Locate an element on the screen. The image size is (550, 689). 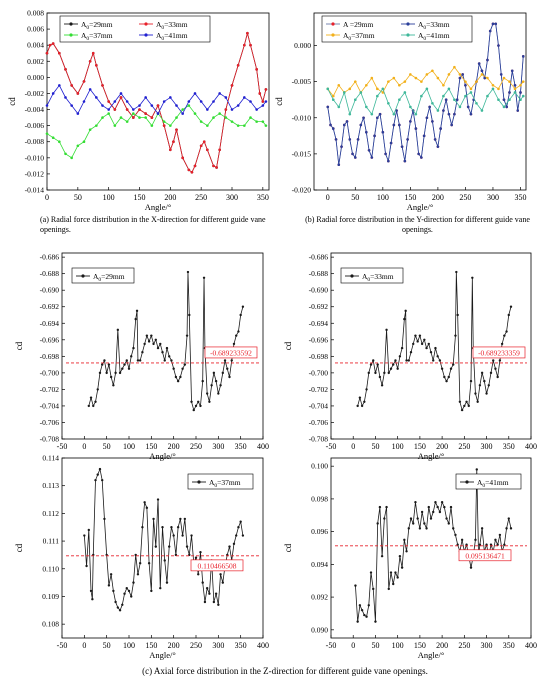
y-tick-label: -0.005 is located at coordinates (302, 81).